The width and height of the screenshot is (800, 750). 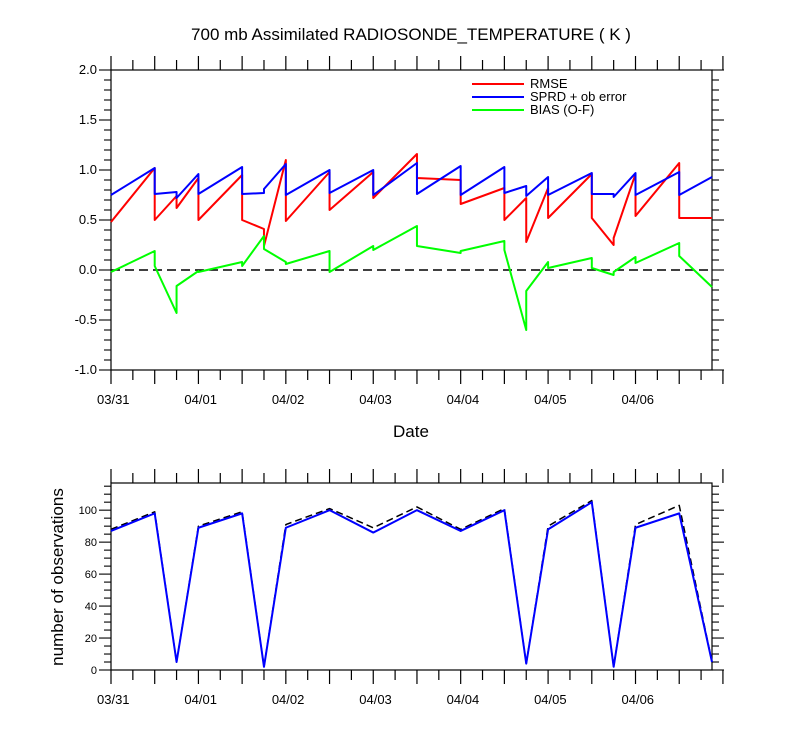 I want to click on plot0-x-tick-label: 03/31, so click(x=113, y=399).